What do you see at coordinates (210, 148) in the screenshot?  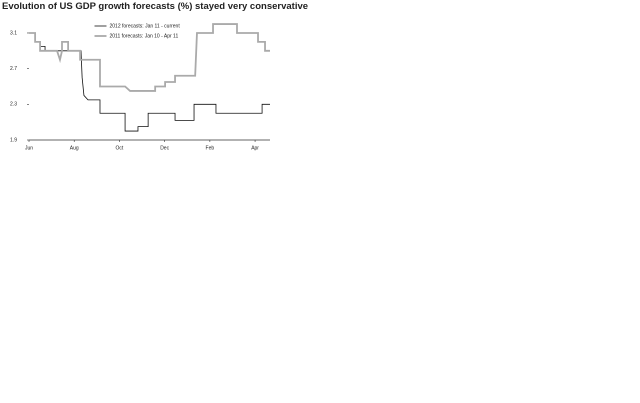 I see `x-tick-label: Feb` at bounding box center [210, 148].